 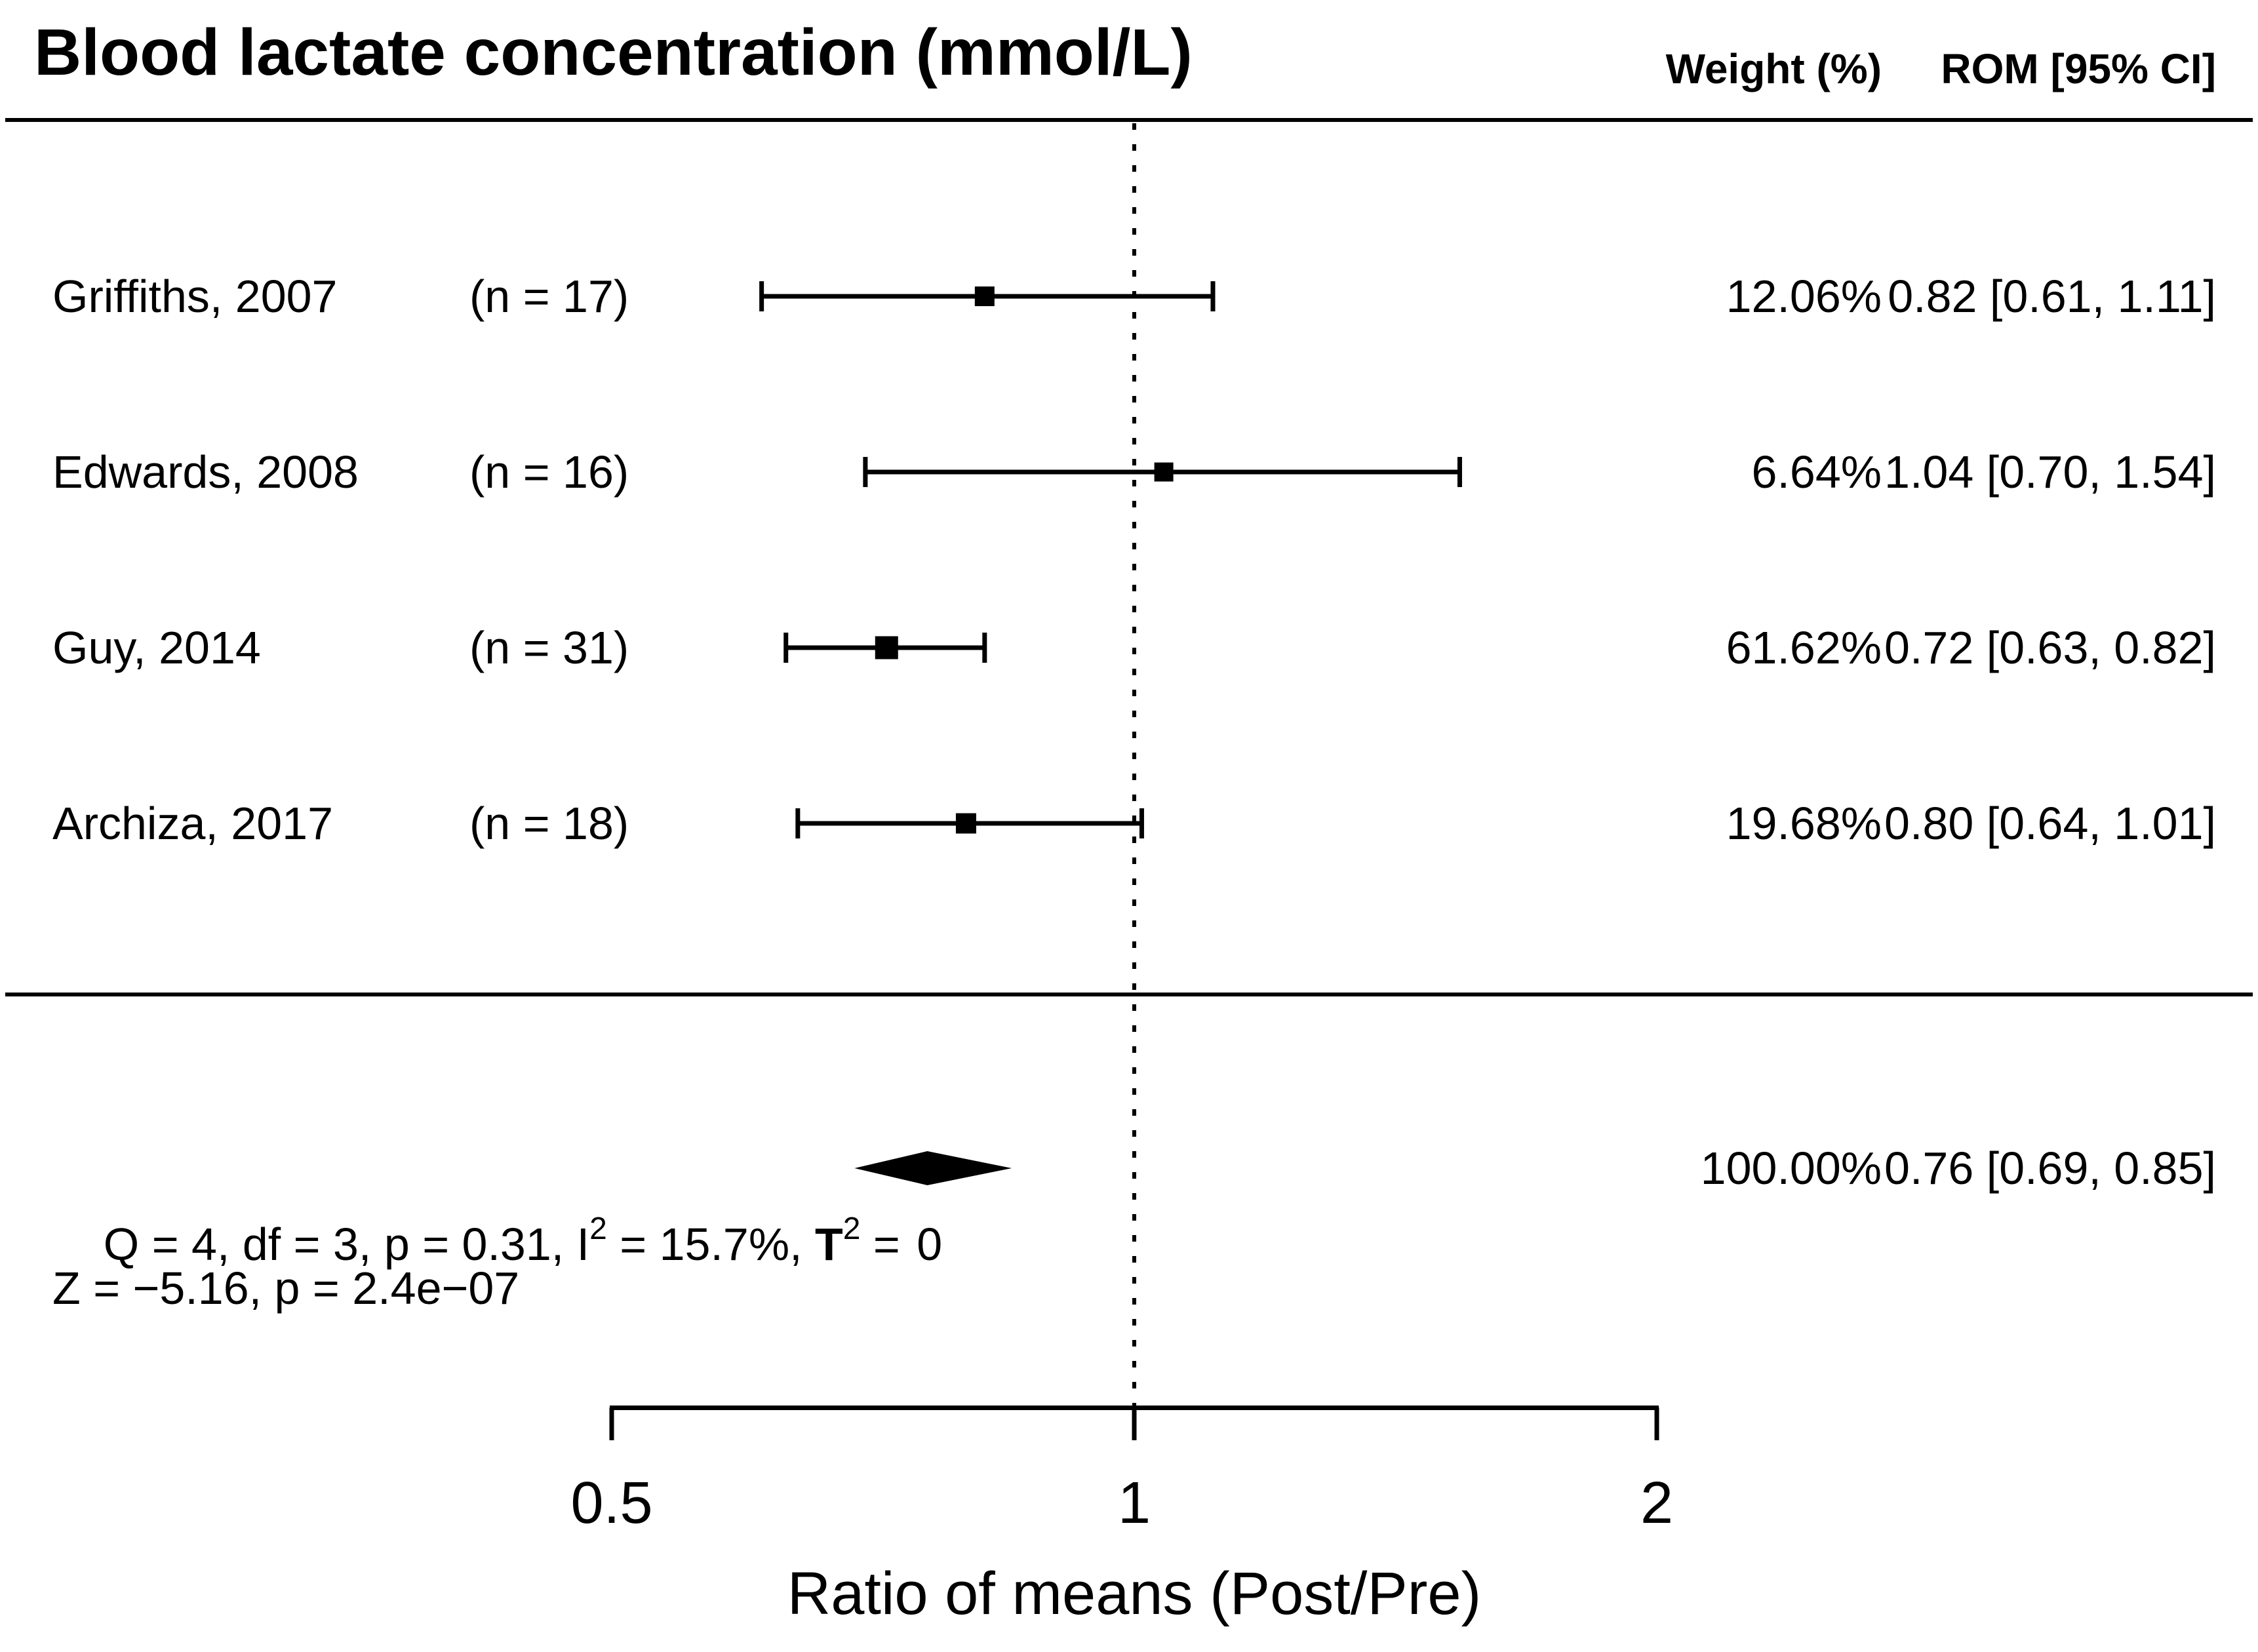 I want to click on rom-ci-value: 1.04 [0.70, 1.54], so click(x=2050, y=472).